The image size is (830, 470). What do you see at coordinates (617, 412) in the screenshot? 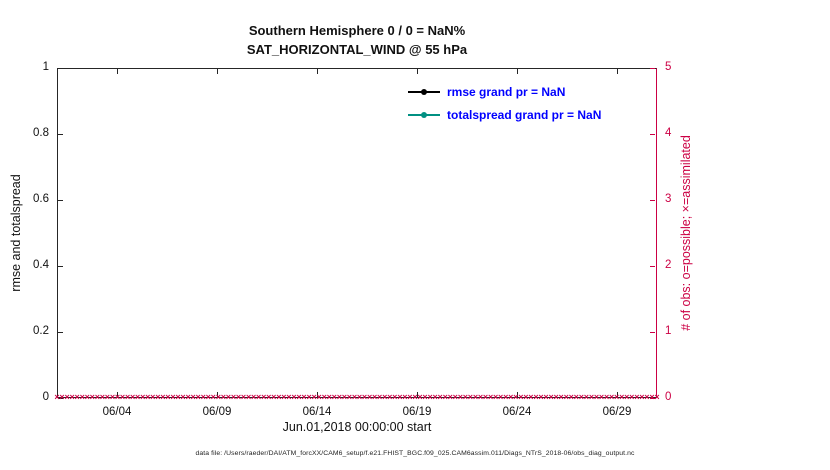
I see `x-tick-label: 06/29` at bounding box center [617, 412].